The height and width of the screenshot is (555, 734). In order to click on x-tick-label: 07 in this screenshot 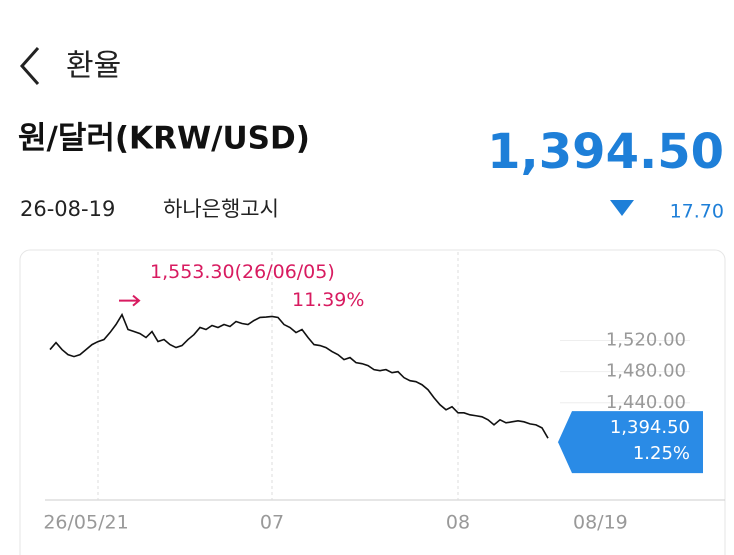, I will do `click(272, 523)`.